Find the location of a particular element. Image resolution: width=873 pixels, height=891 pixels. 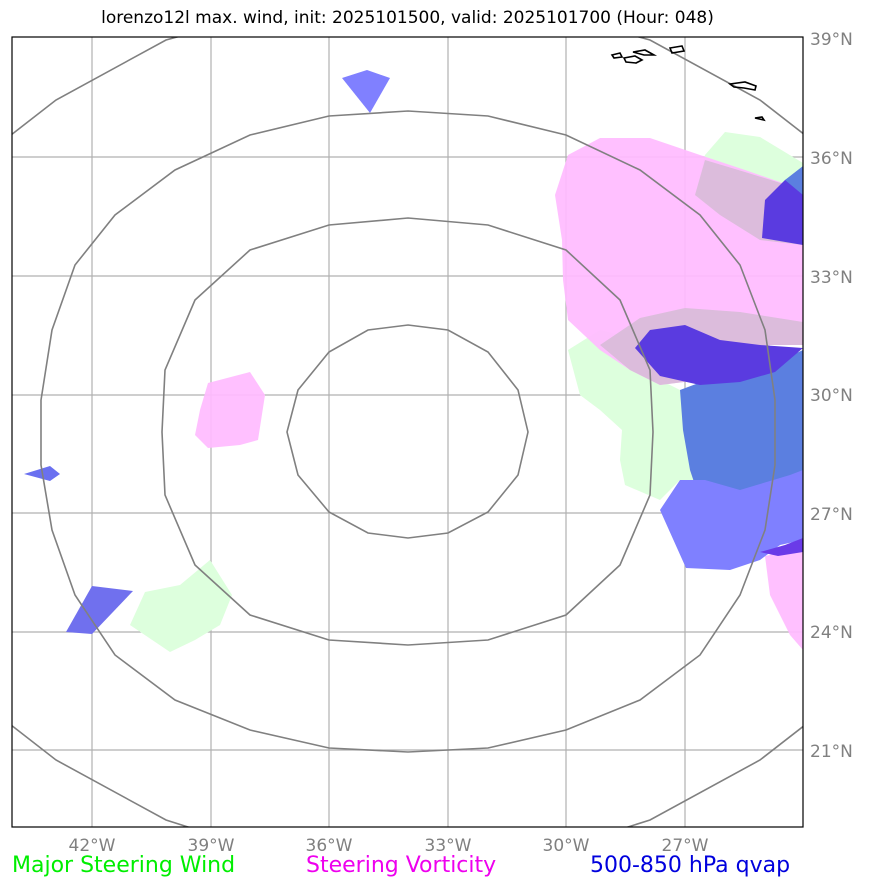

legend-steering-vorticity: Steering Vorticity is located at coordinates (401, 865).